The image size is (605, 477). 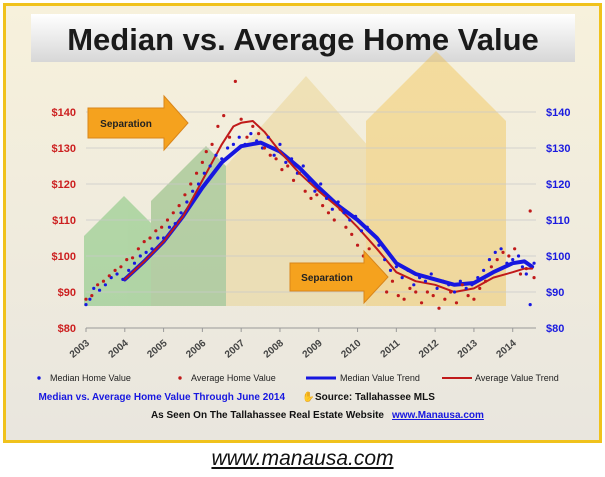 I want to click on y-tick-label-right: $90, so click(x=555, y=293).